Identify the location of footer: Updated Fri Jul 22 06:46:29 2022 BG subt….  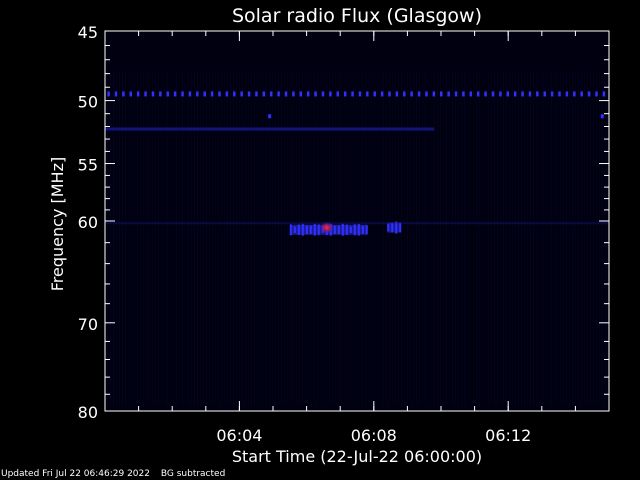
(117, 474).